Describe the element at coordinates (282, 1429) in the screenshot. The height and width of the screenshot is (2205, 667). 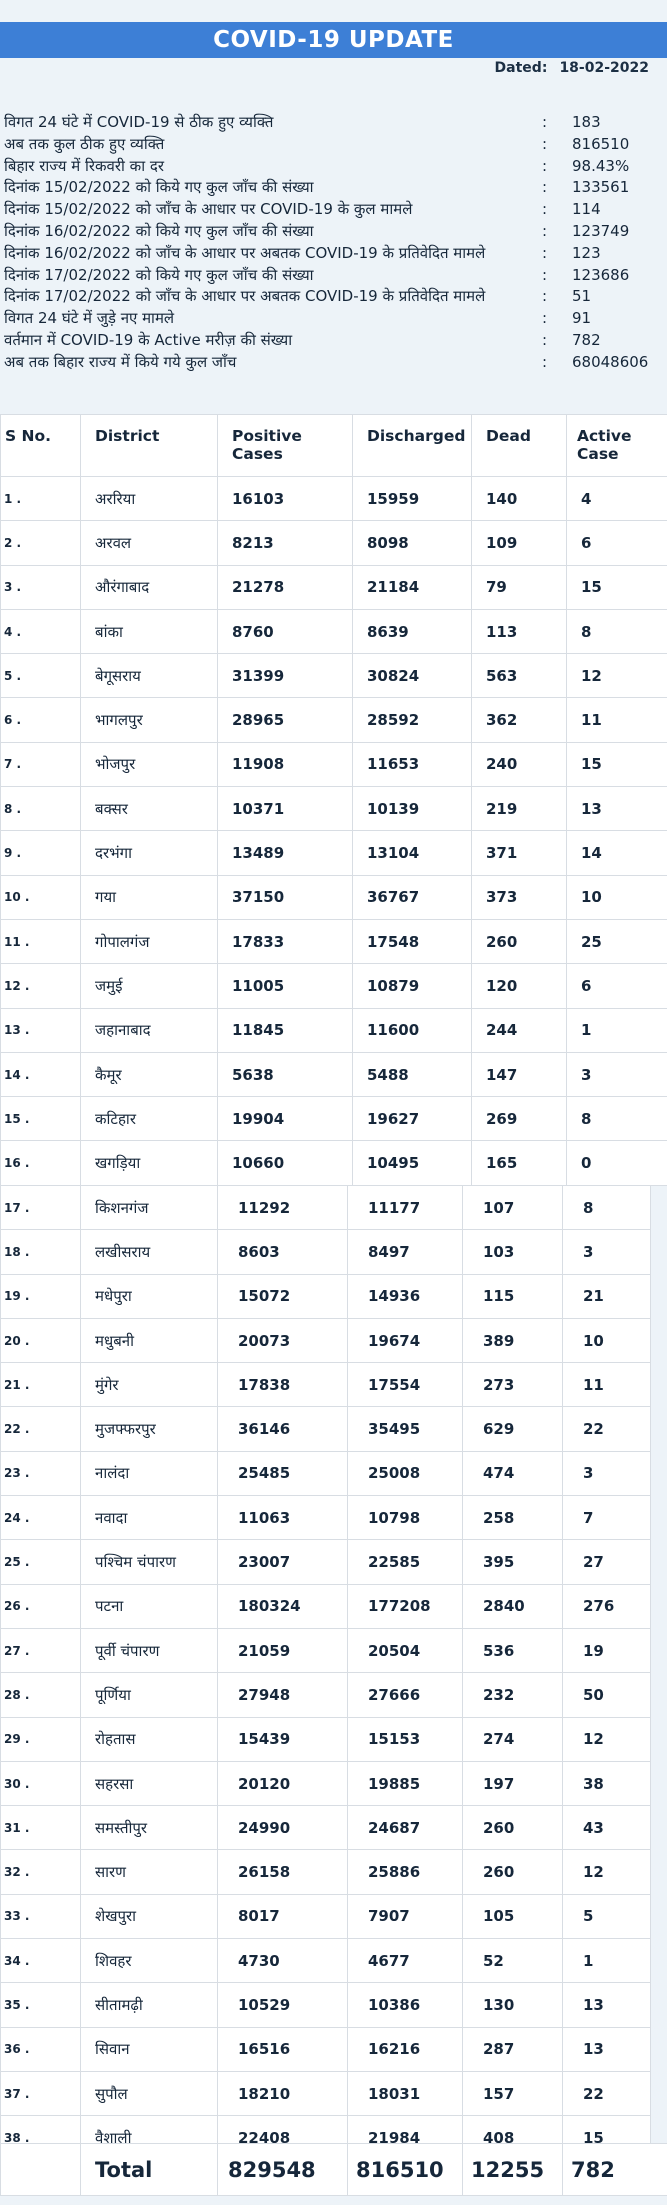
I see `cell-positive: 36146` at that location.